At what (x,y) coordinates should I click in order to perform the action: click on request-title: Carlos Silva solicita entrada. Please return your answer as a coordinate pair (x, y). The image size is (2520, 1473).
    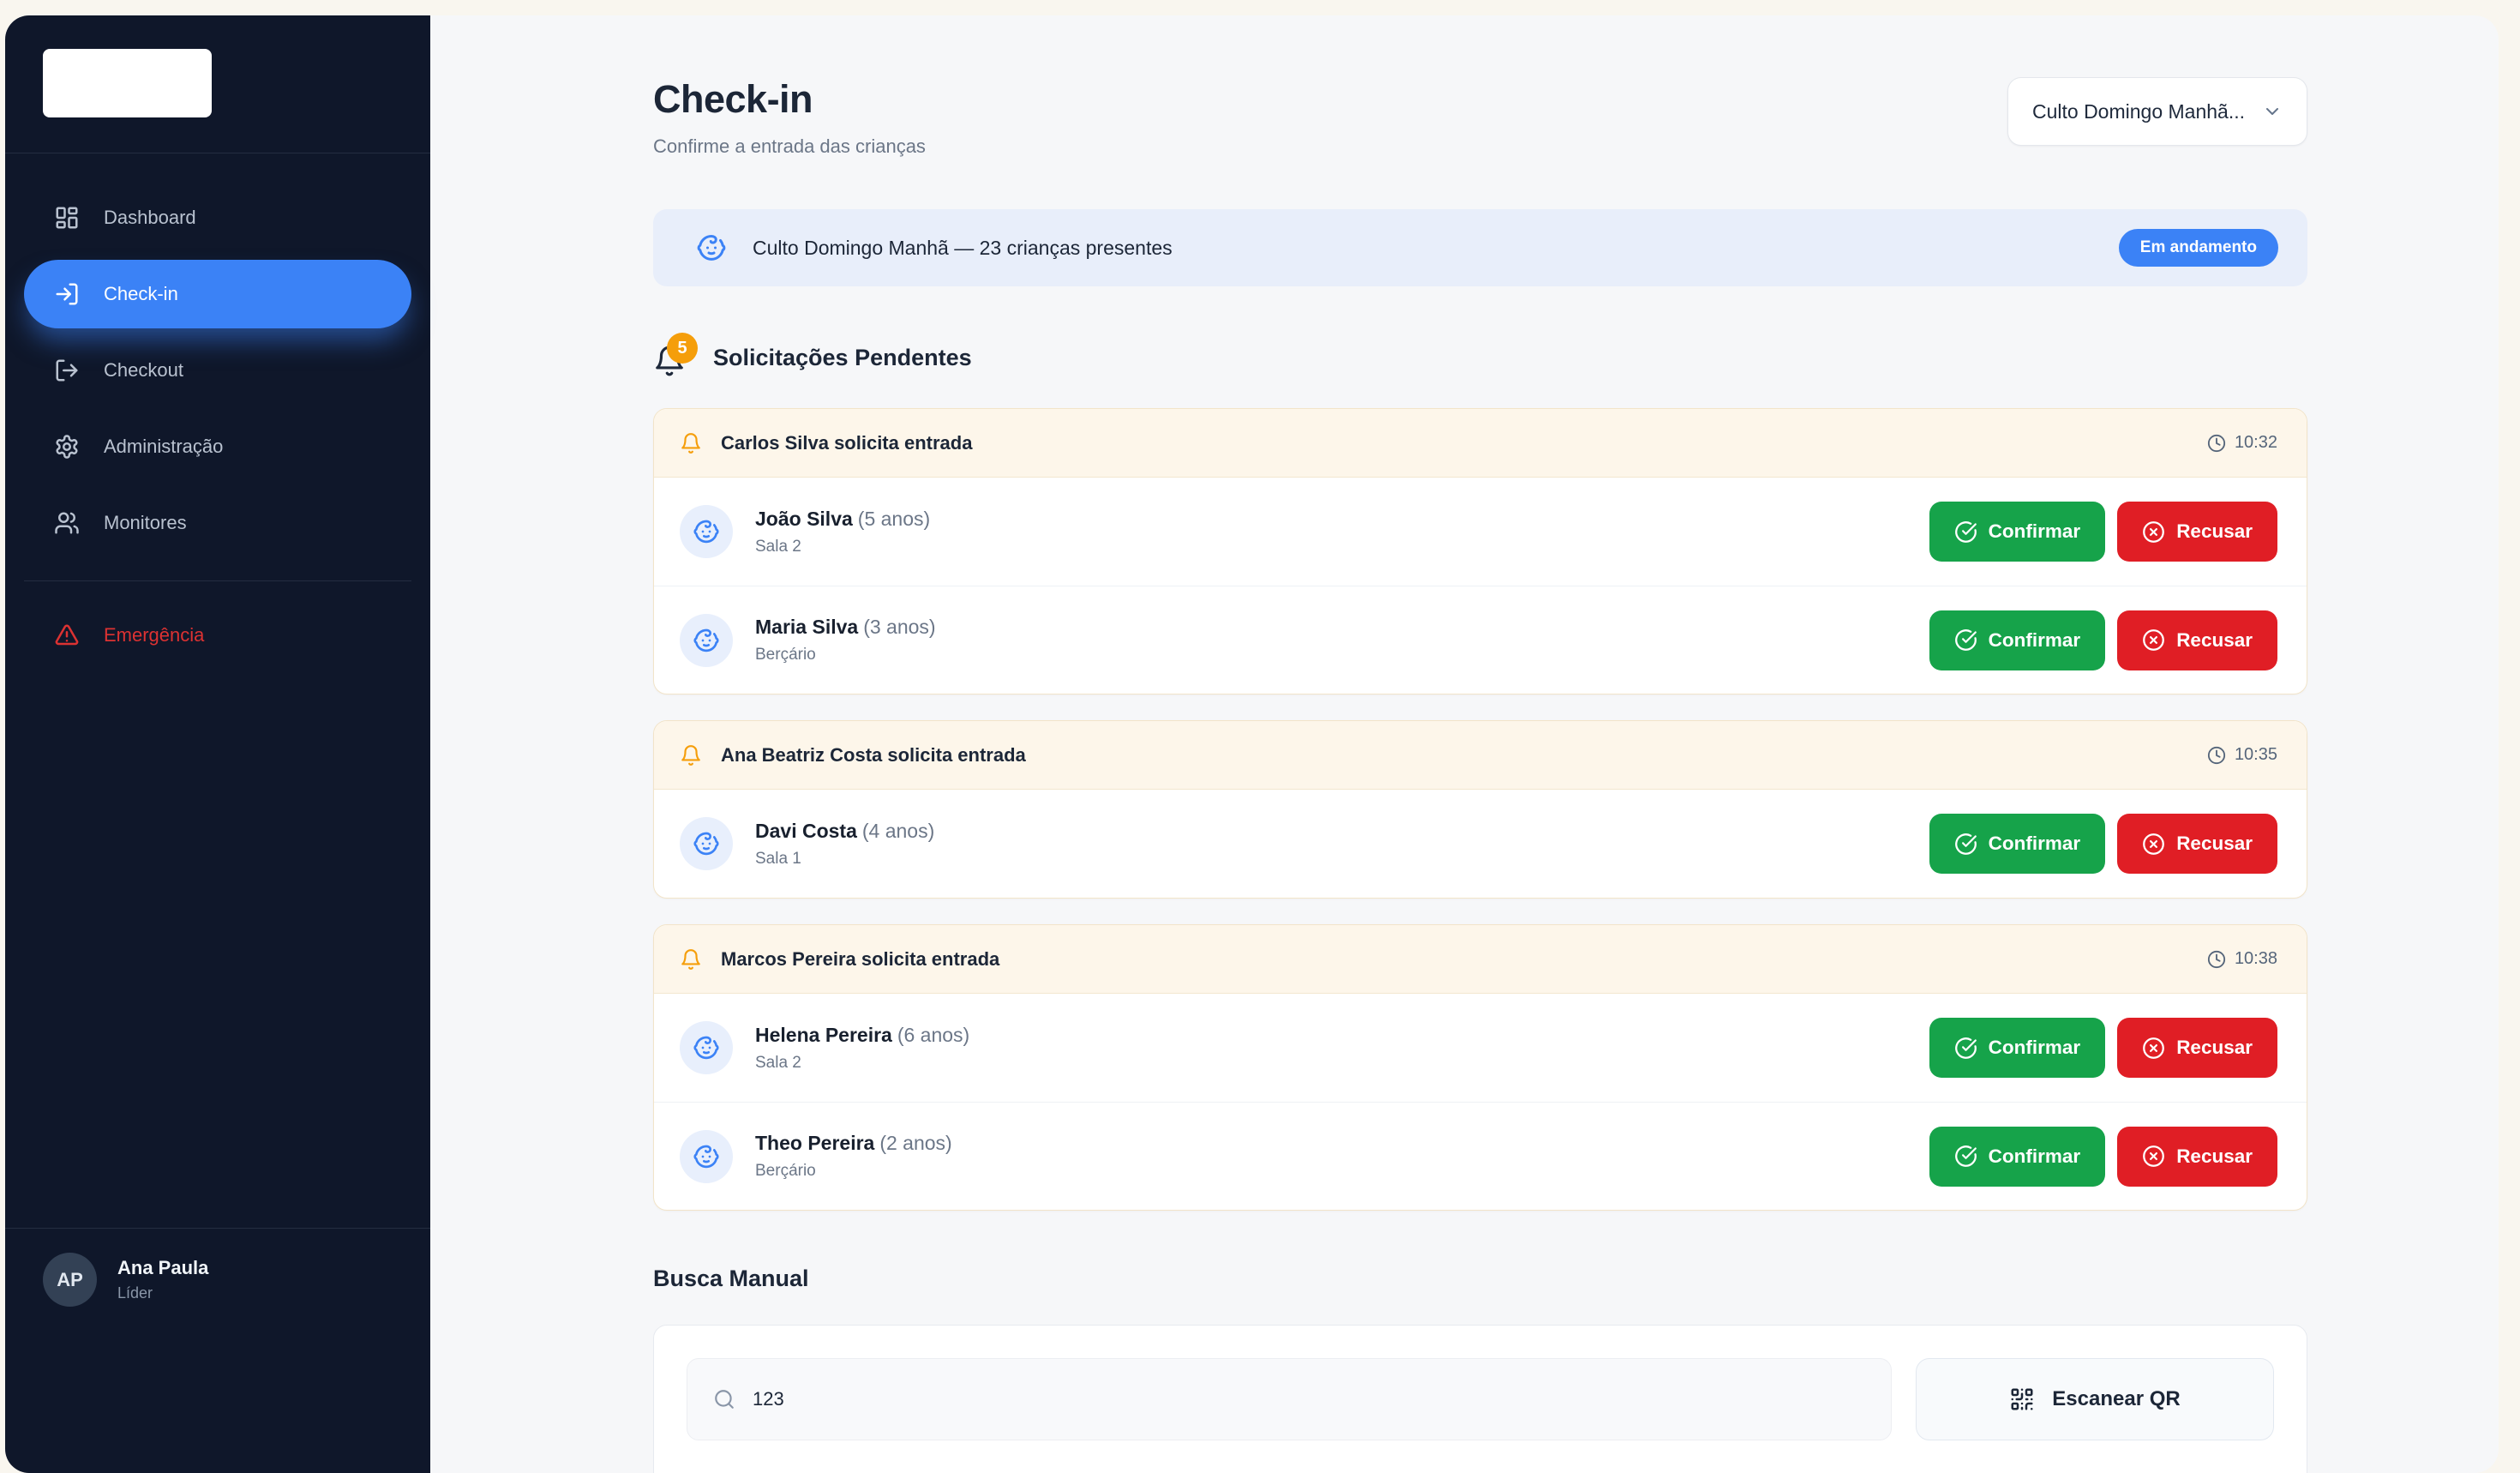
    Looking at the image, I should click on (847, 442).